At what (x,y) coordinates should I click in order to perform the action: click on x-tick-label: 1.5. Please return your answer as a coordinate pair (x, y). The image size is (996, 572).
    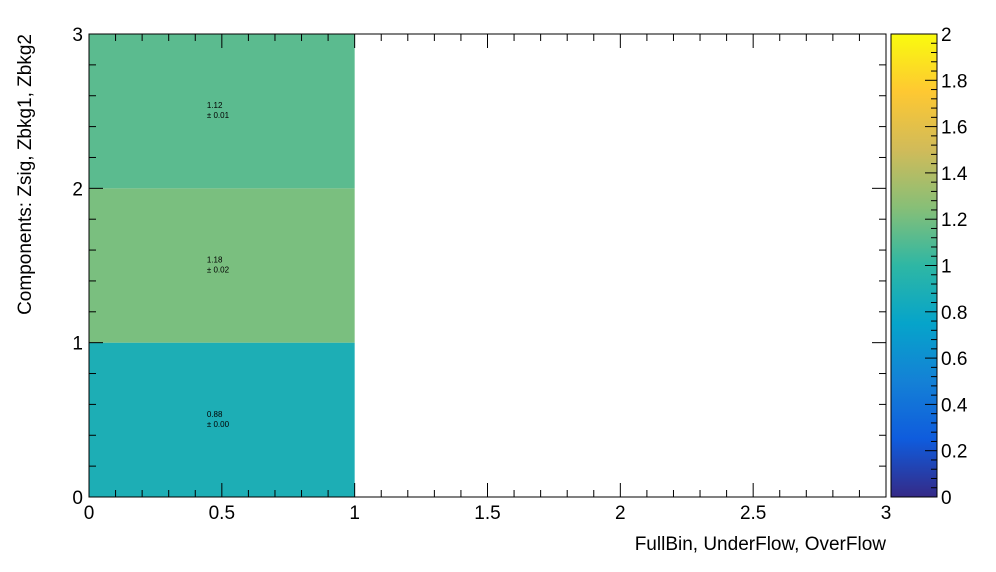
    Looking at the image, I should click on (487, 513).